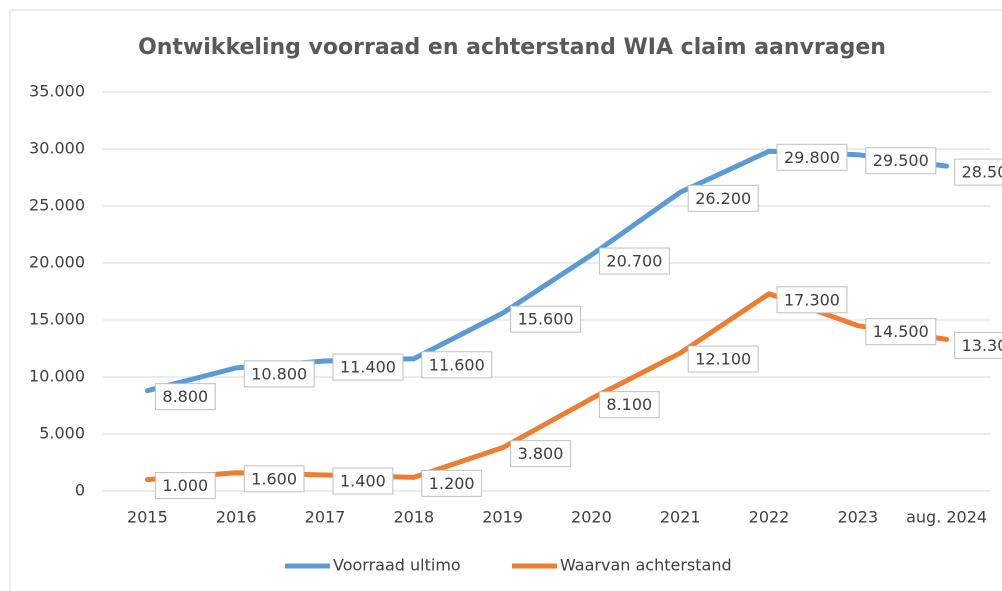 The height and width of the screenshot is (591, 1002). Describe the element at coordinates (946, 517) in the screenshot. I see `x-tick-label: aug. 2024` at that location.